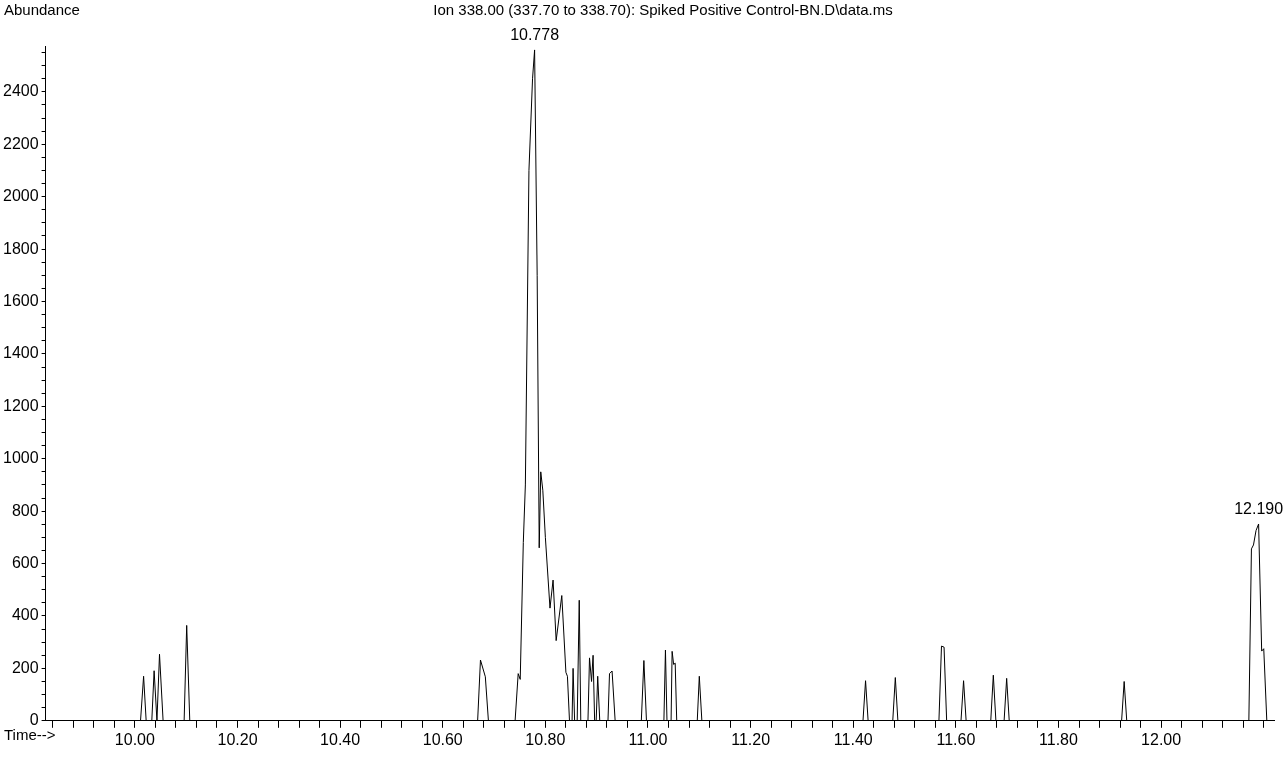 This screenshot has width=1286, height=761. Describe the element at coordinates (535, 35) in the screenshot. I see `annotation: 10.778` at that location.